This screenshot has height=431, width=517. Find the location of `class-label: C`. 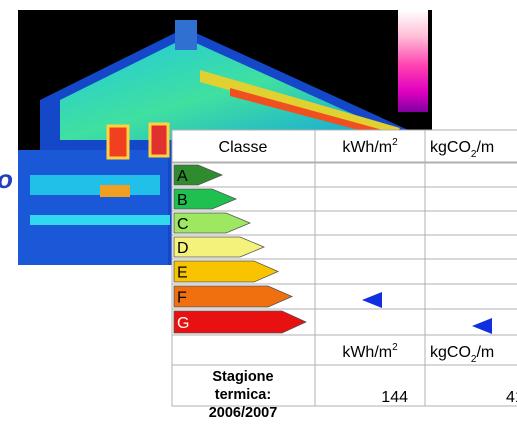

class-label: C is located at coordinates (183, 224).